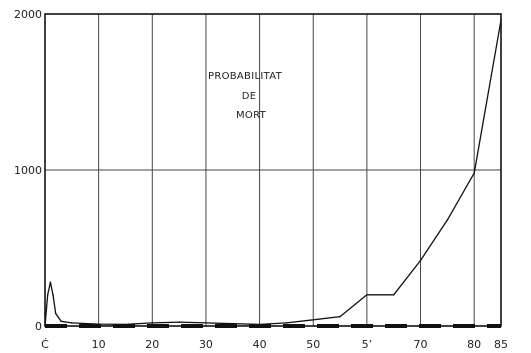 The image size is (531, 353). What do you see at coordinates (28, 170) in the screenshot?
I see `y-tick-label: 1000` at bounding box center [28, 170].